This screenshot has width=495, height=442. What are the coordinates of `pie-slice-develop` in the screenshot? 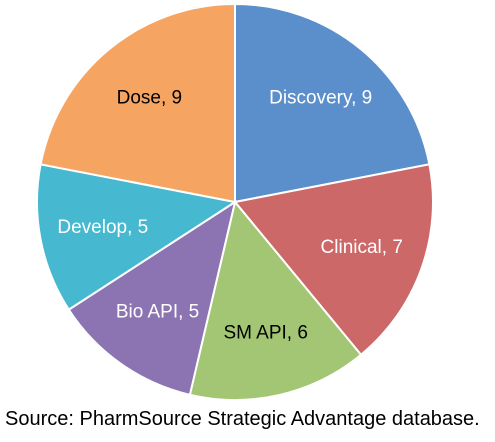 It's located at (137, 237).